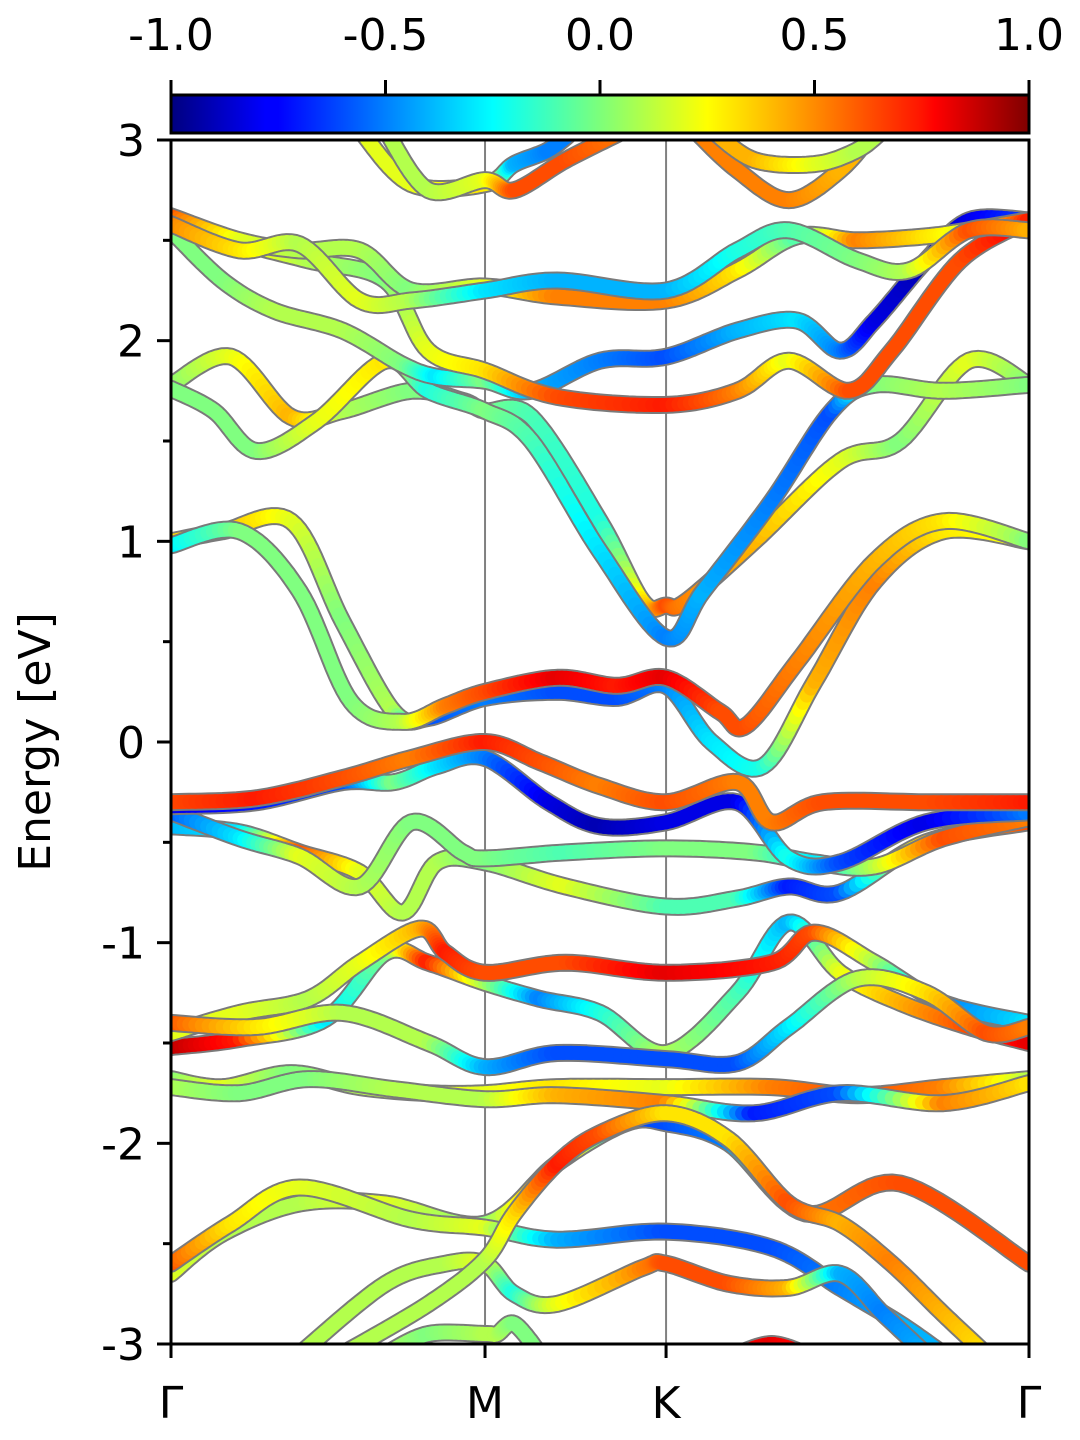 This screenshot has width=1080, height=1440. Describe the element at coordinates (171, 35) in the screenshot. I see `colorbar-tick-label: -1.0` at that location.